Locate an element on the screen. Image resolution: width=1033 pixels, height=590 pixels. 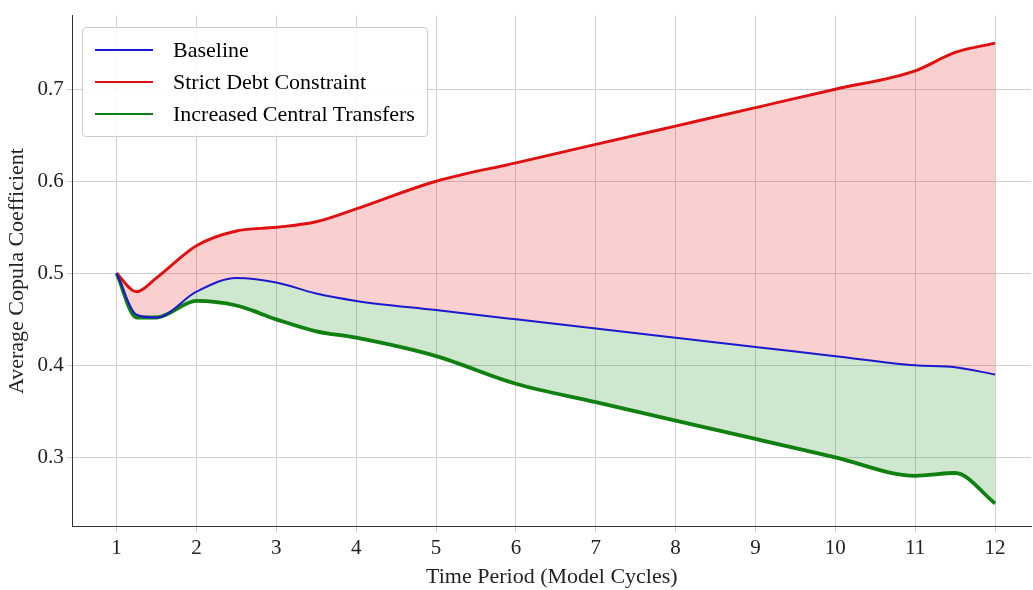
y-tick-label: 0.3 is located at coordinates (50, 455).